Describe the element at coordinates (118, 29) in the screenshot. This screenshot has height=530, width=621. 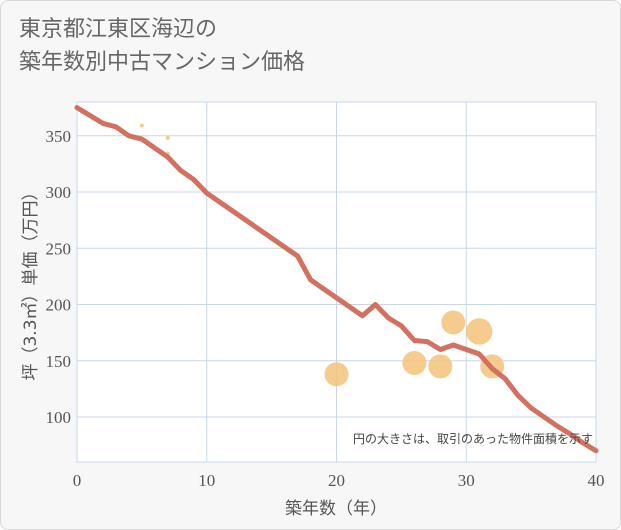
I see `chart-title-line-1: 東京都江東区海辺の` at that location.